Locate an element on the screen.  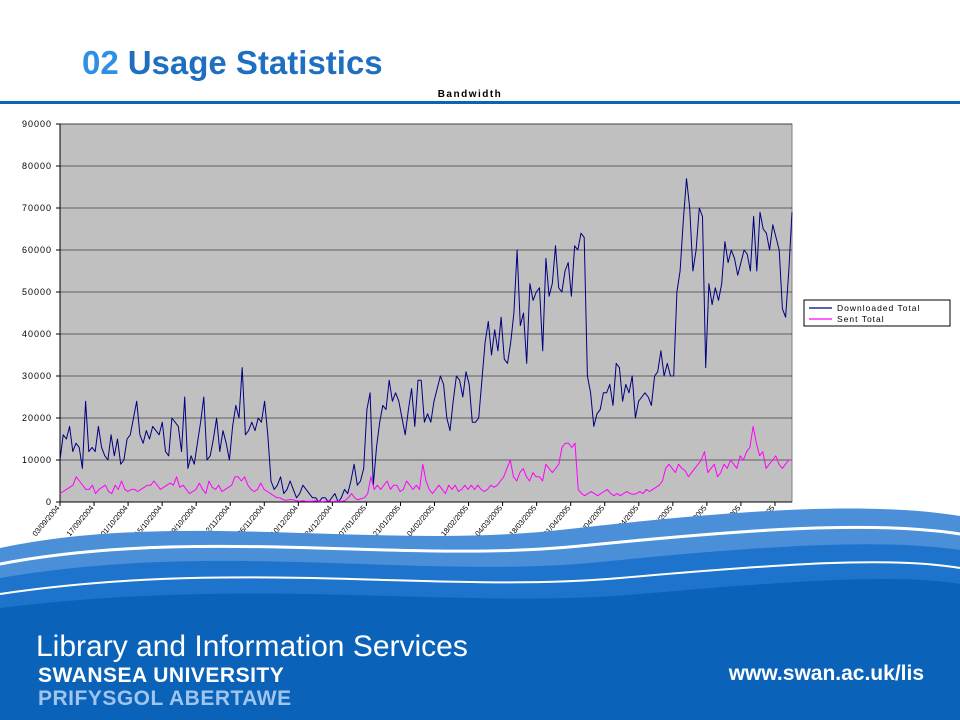
website-link: www.swan.ac.uk/lis is located at coordinates (826, 673).